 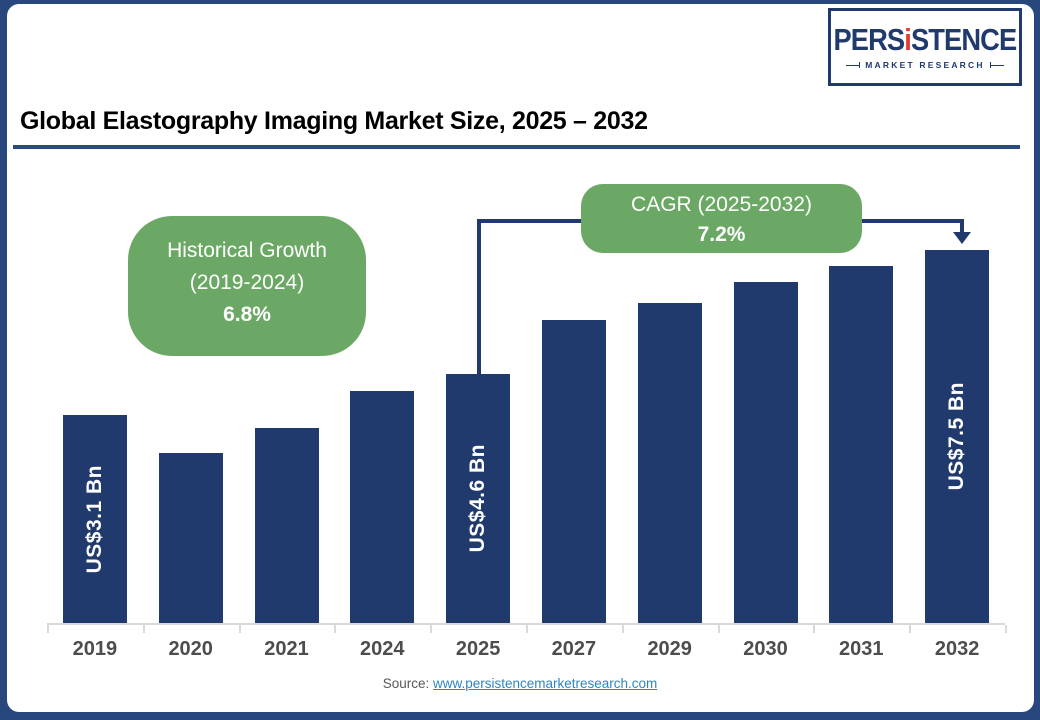 What do you see at coordinates (247, 314) in the screenshot?
I see `historical-growth-value: 6.8%` at bounding box center [247, 314].